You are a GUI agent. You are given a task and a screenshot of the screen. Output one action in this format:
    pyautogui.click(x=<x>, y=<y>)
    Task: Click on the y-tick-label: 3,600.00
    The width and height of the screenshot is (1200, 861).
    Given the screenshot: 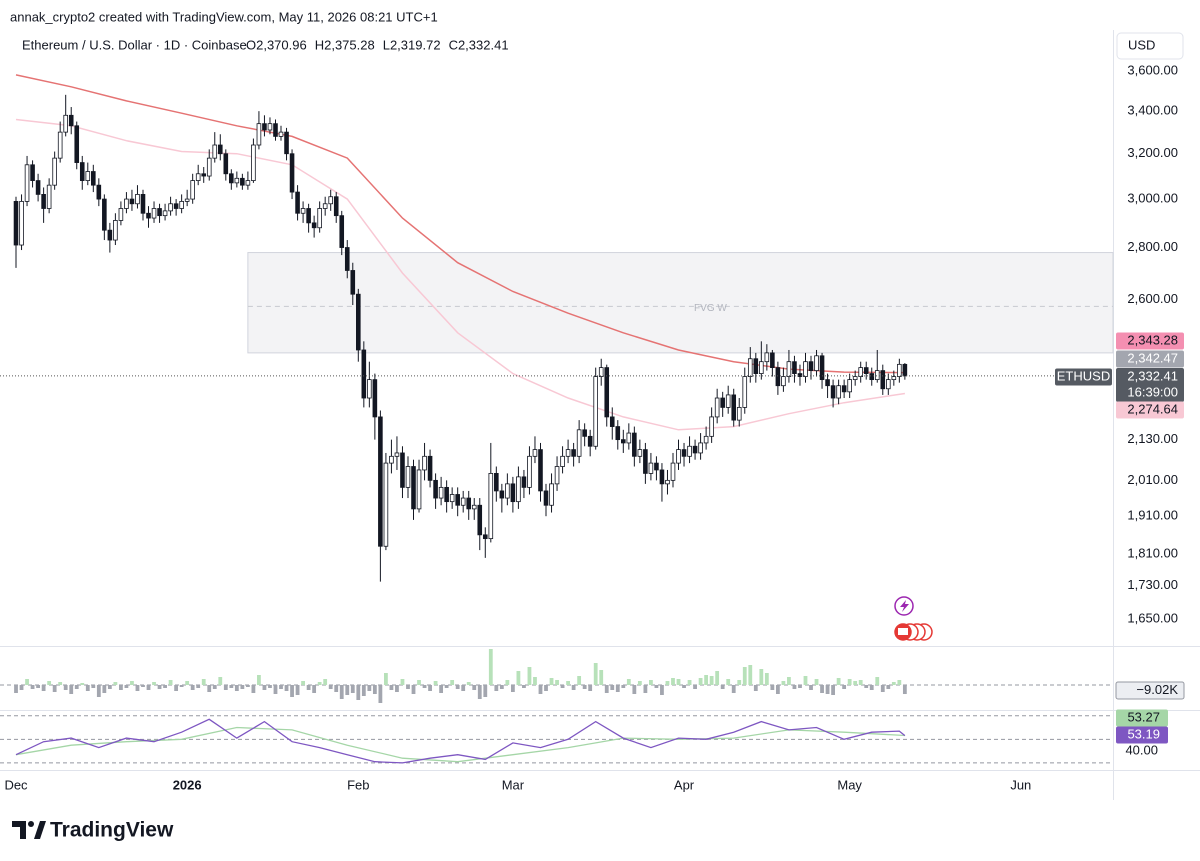 What is the action you would take?
    pyautogui.click(x=1152, y=69)
    